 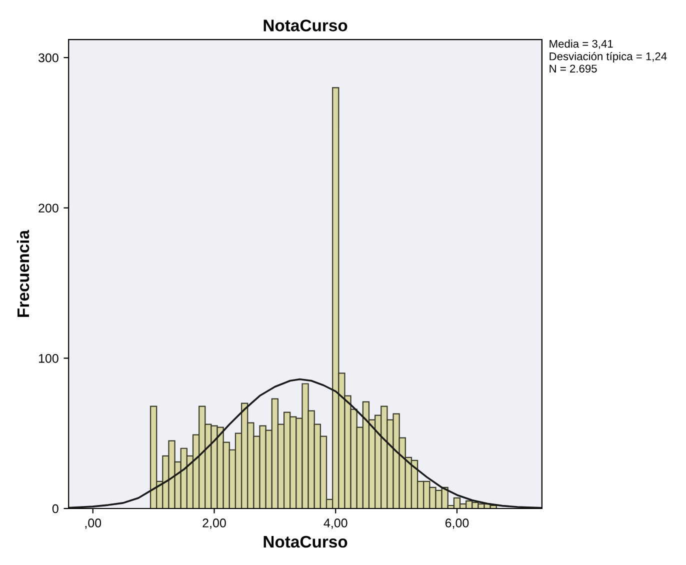 I want to click on x-tick-label: 6,00, so click(x=457, y=523).